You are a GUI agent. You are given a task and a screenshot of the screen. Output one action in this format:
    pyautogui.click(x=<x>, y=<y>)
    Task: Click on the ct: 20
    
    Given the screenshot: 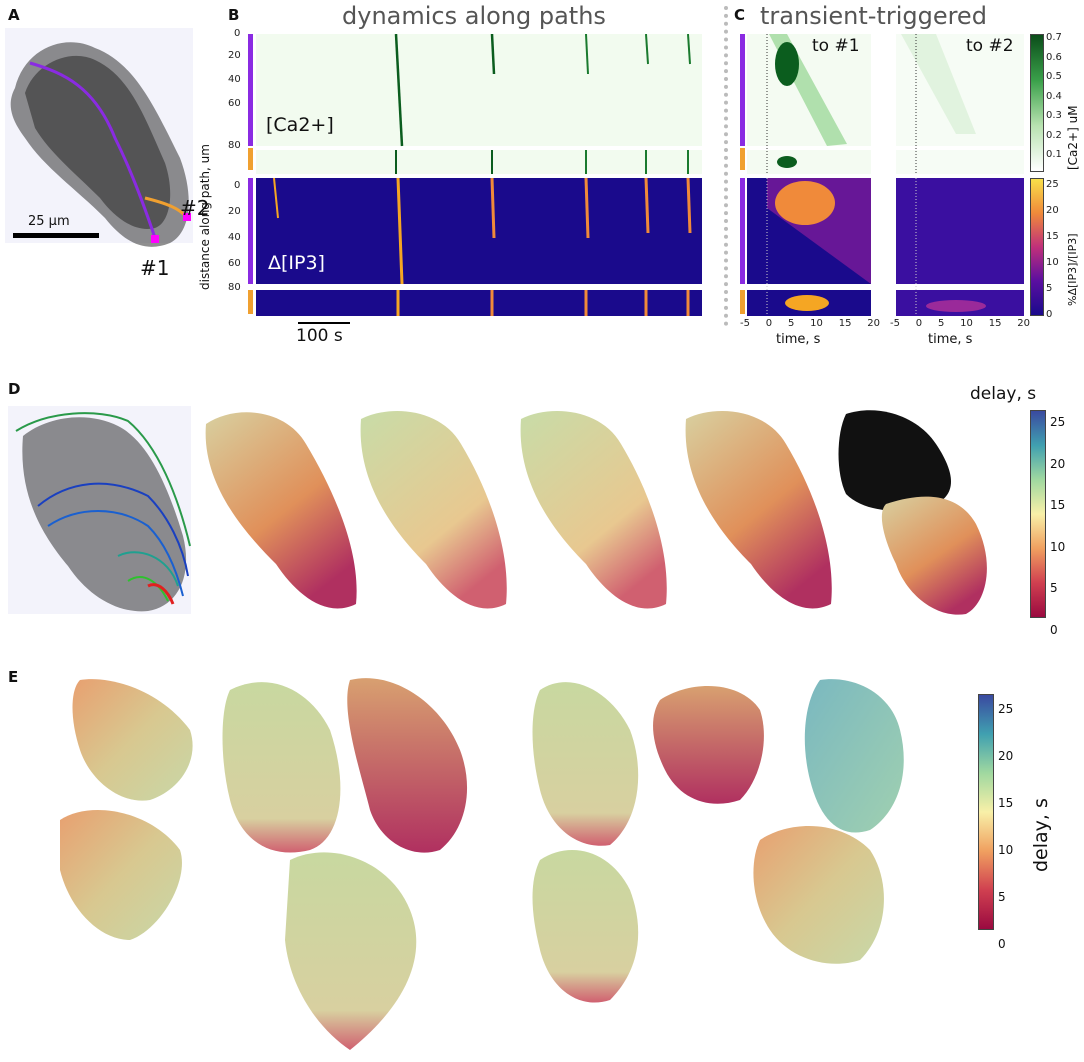 What is the action you would take?
    pyautogui.click(x=1052, y=210)
    